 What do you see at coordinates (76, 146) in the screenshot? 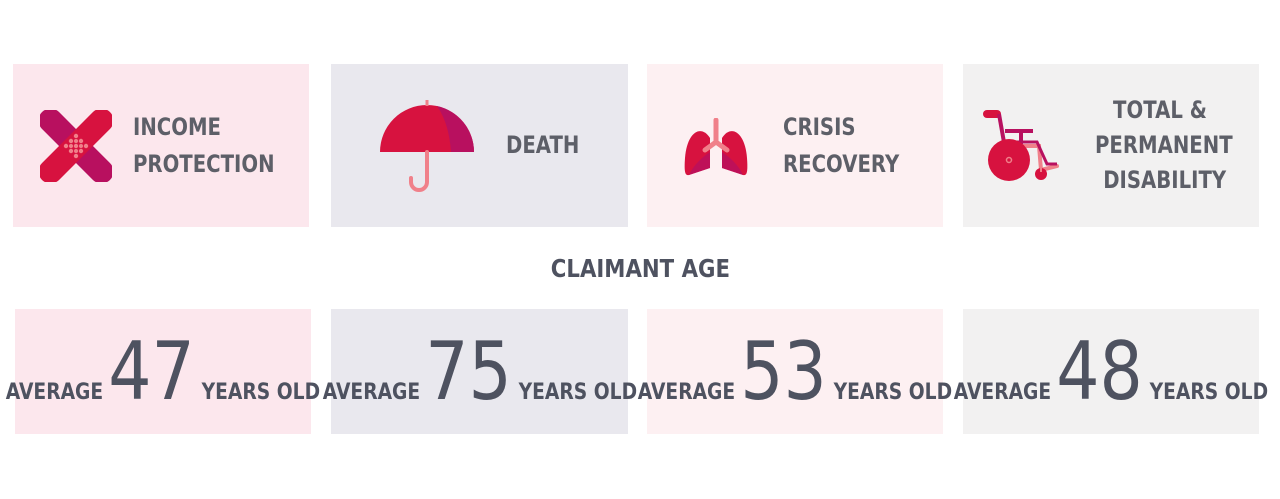
I see `bandage-icon` at bounding box center [76, 146].